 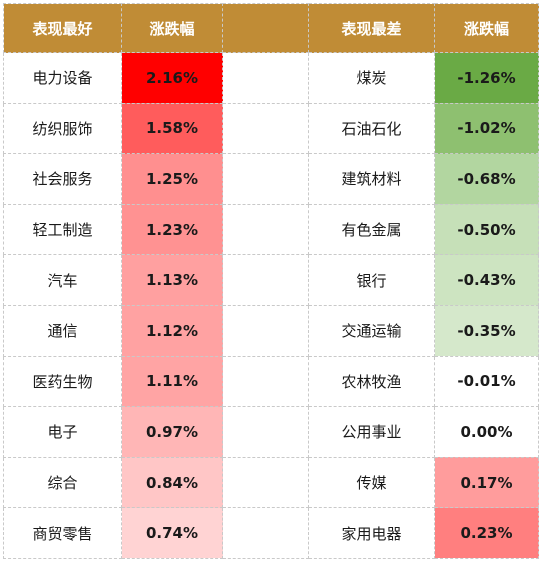 I want to click on best-sector-name: 商贸零售, so click(x=62, y=533).